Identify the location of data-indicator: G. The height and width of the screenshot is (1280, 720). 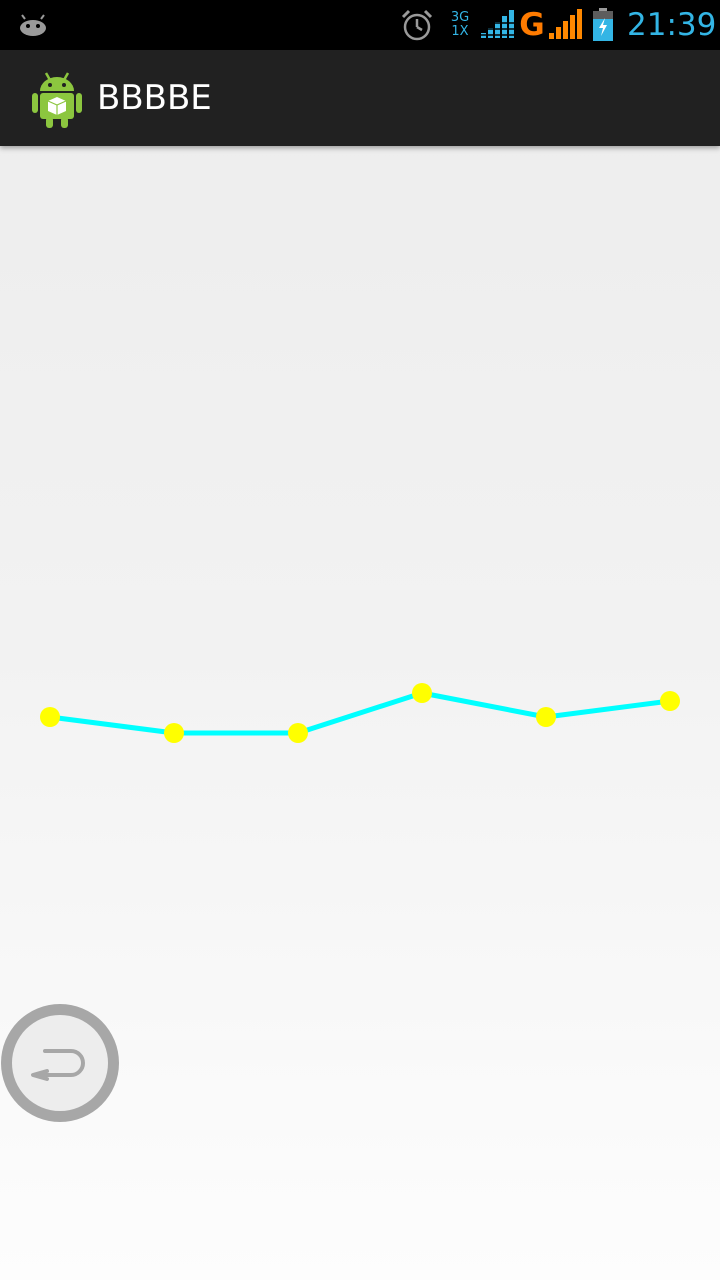
(532, 25).